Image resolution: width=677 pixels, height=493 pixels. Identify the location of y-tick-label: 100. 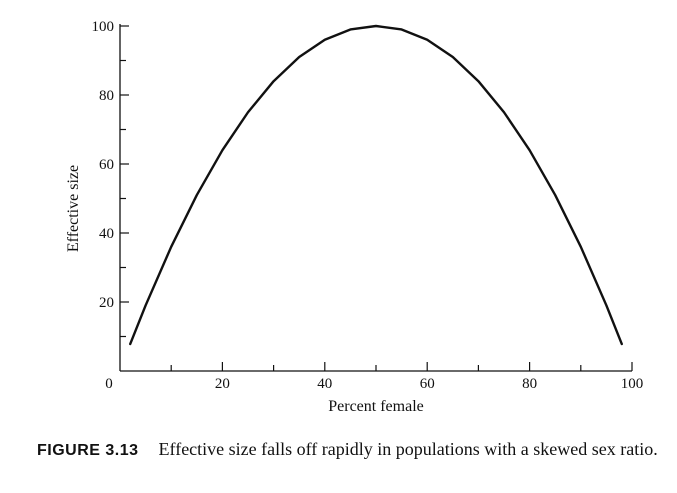
(103, 27).